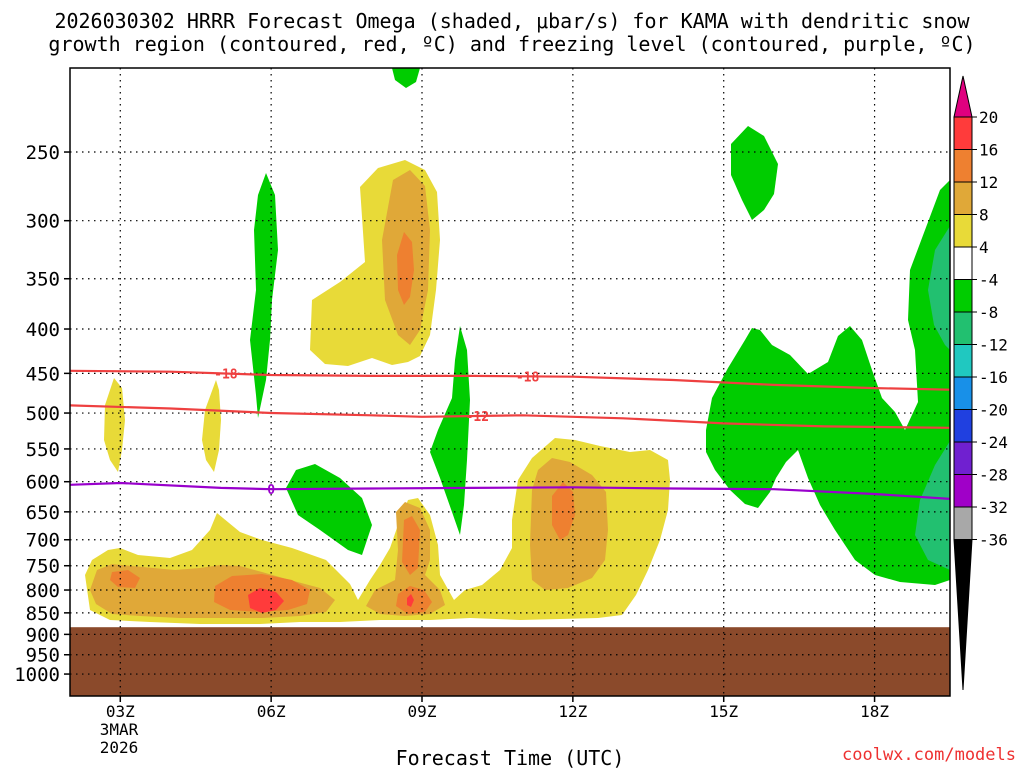  What do you see at coordinates (43, 280) in the screenshot?
I see `y-tick-label-350: 350` at bounding box center [43, 280].